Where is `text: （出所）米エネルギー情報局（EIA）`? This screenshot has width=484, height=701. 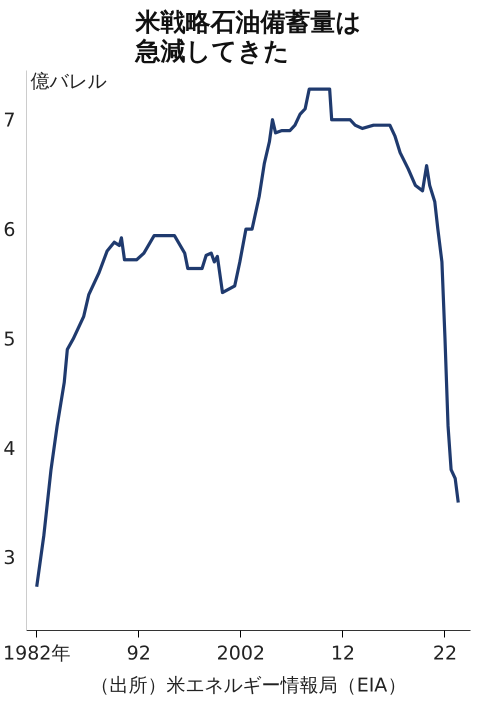 text: （出所）米エネルギー情報局（EIA） is located at coordinates (248, 685).